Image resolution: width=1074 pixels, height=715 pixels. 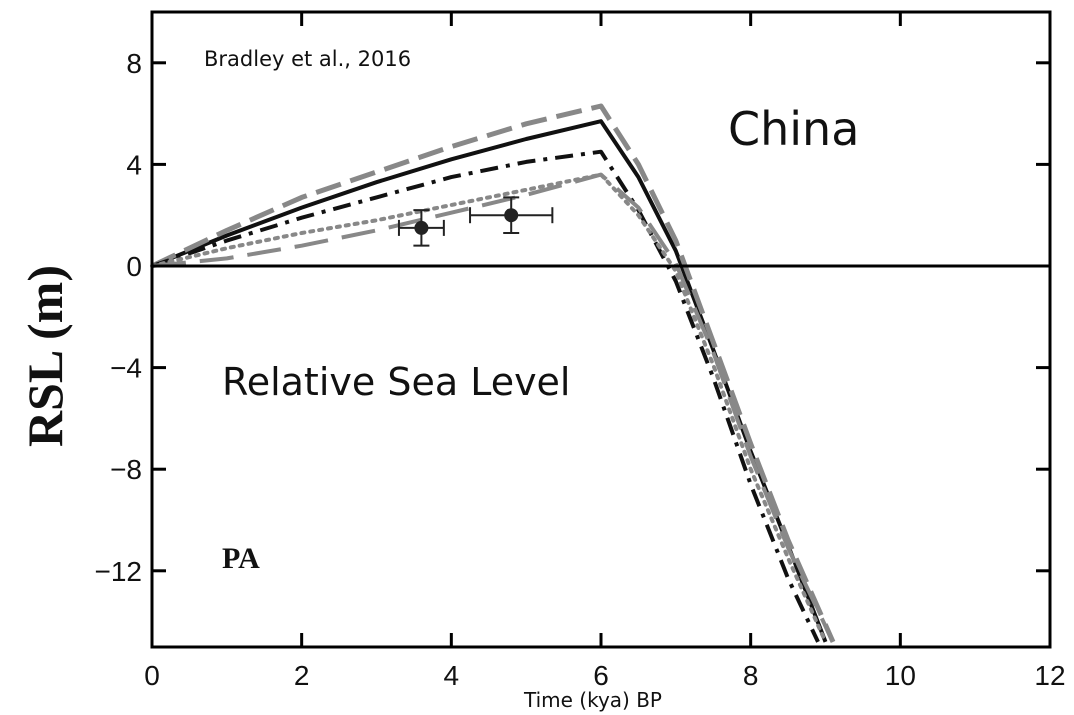 What do you see at coordinates (152, 675) in the screenshot?
I see `x-tick-label: 0` at bounding box center [152, 675].